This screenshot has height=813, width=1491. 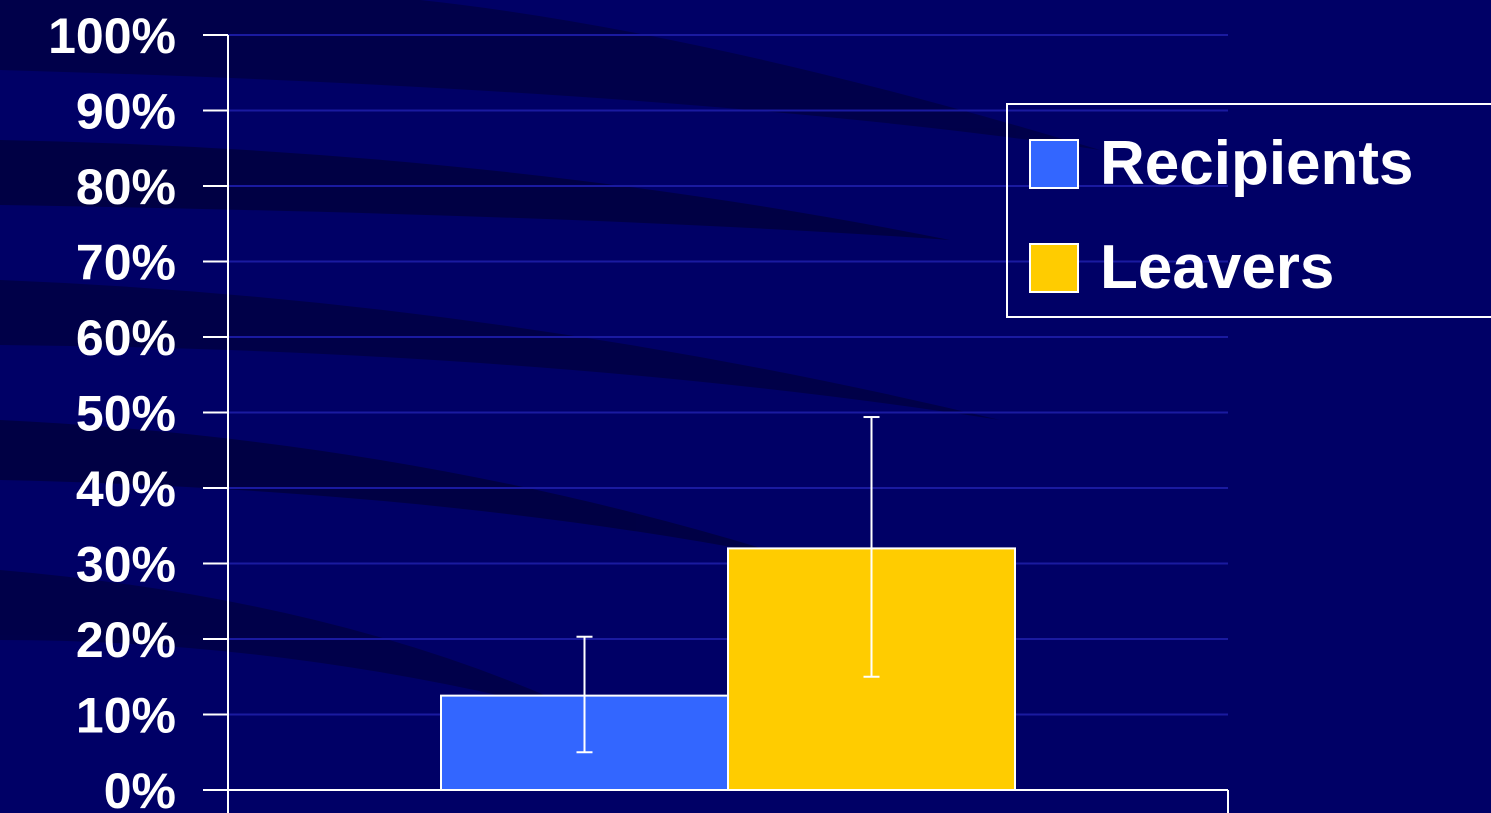 What do you see at coordinates (728, 585) in the screenshot?
I see `error-bars` at bounding box center [728, 585].